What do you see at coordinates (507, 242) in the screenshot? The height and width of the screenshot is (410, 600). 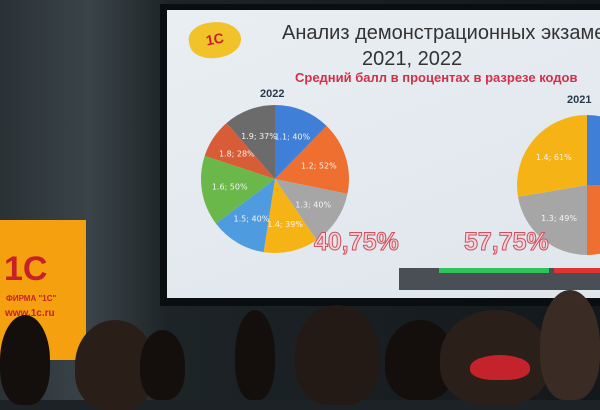 I see `average-2021: 57,75%` at bounding box center [507, 242].